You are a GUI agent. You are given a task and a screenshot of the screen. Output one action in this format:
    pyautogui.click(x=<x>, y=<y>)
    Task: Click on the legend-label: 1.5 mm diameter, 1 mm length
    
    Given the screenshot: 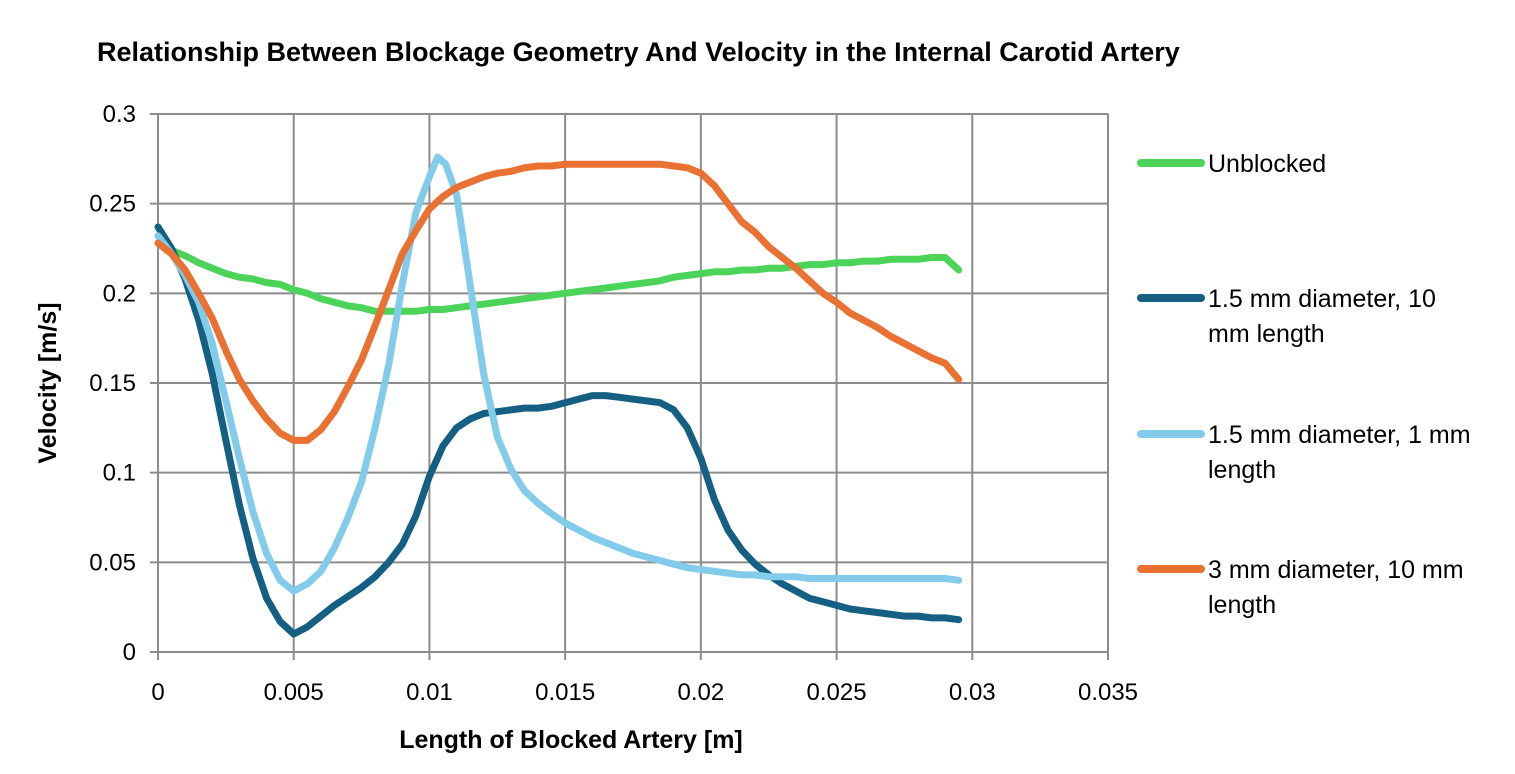 What is the action you would take?
    pyautogui.click(x=1339, y=452)
    